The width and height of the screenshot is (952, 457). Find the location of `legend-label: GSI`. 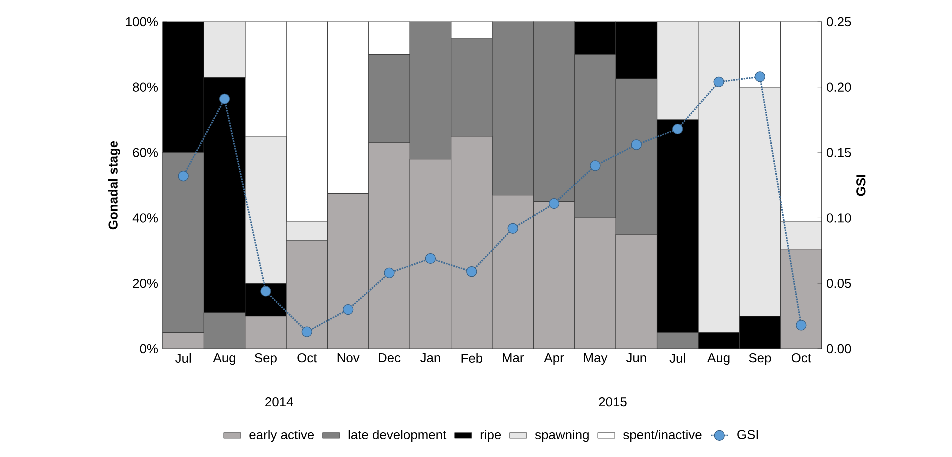

legend-label: GSI is located at coordinates (748, 435).